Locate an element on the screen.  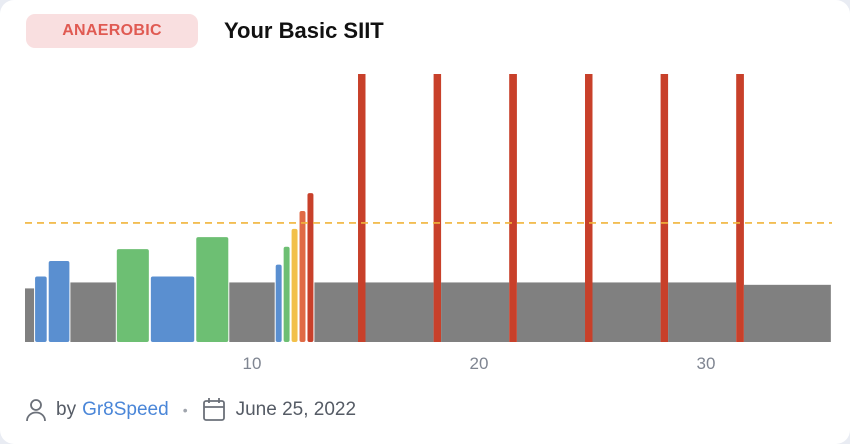
workout-title: Your Basic SIIT is located at coordinates (304, 30).